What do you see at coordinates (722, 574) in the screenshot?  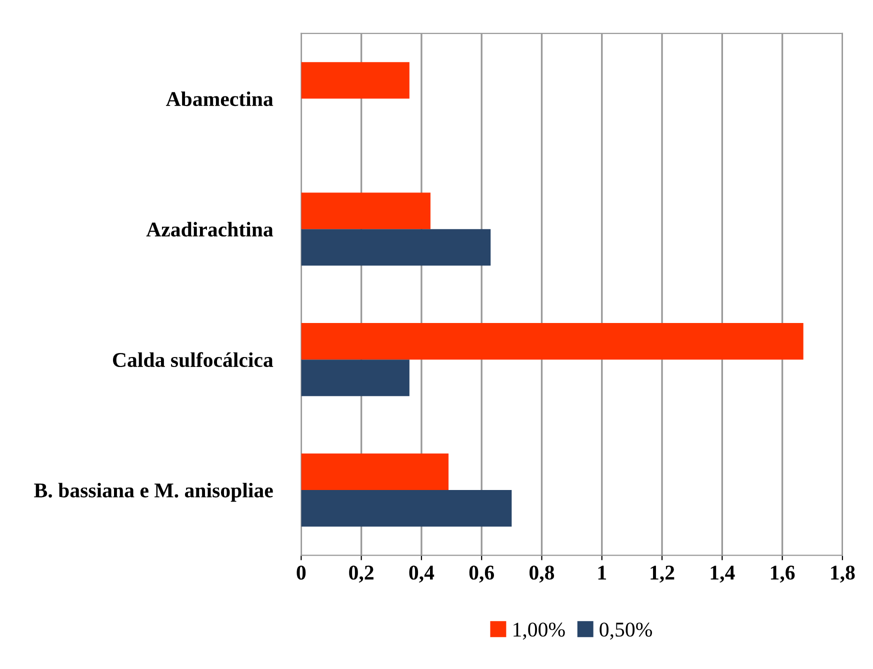 I see `x-tick-label: 1,4` at bounding box center [722, 574].